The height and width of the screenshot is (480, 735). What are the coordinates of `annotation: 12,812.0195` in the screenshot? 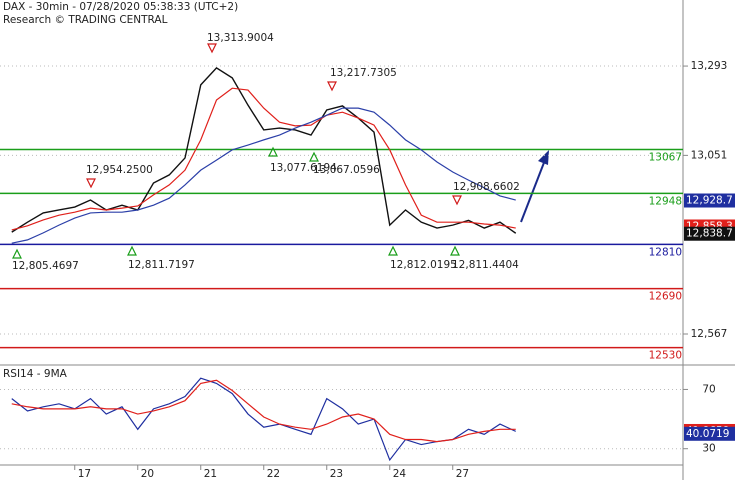 It's located at (423, 265).